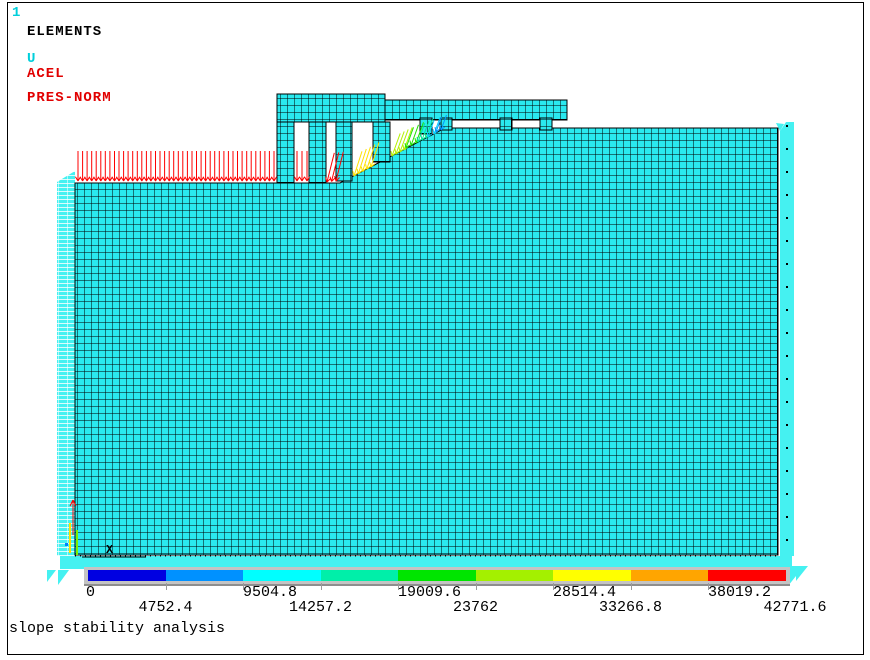  What do you see at coordinates (117, 628) in the screenshot?
I see `plot-title: slope stability analysis` at bounding box center [117, 628].